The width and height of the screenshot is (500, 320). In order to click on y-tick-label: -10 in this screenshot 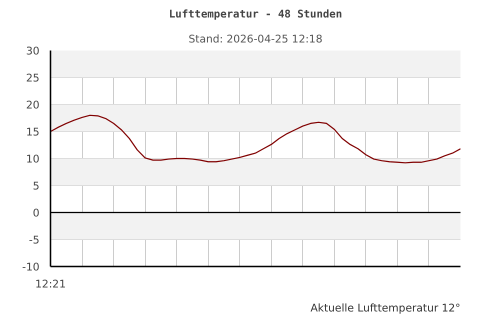, I will do `click(31, 267)`.